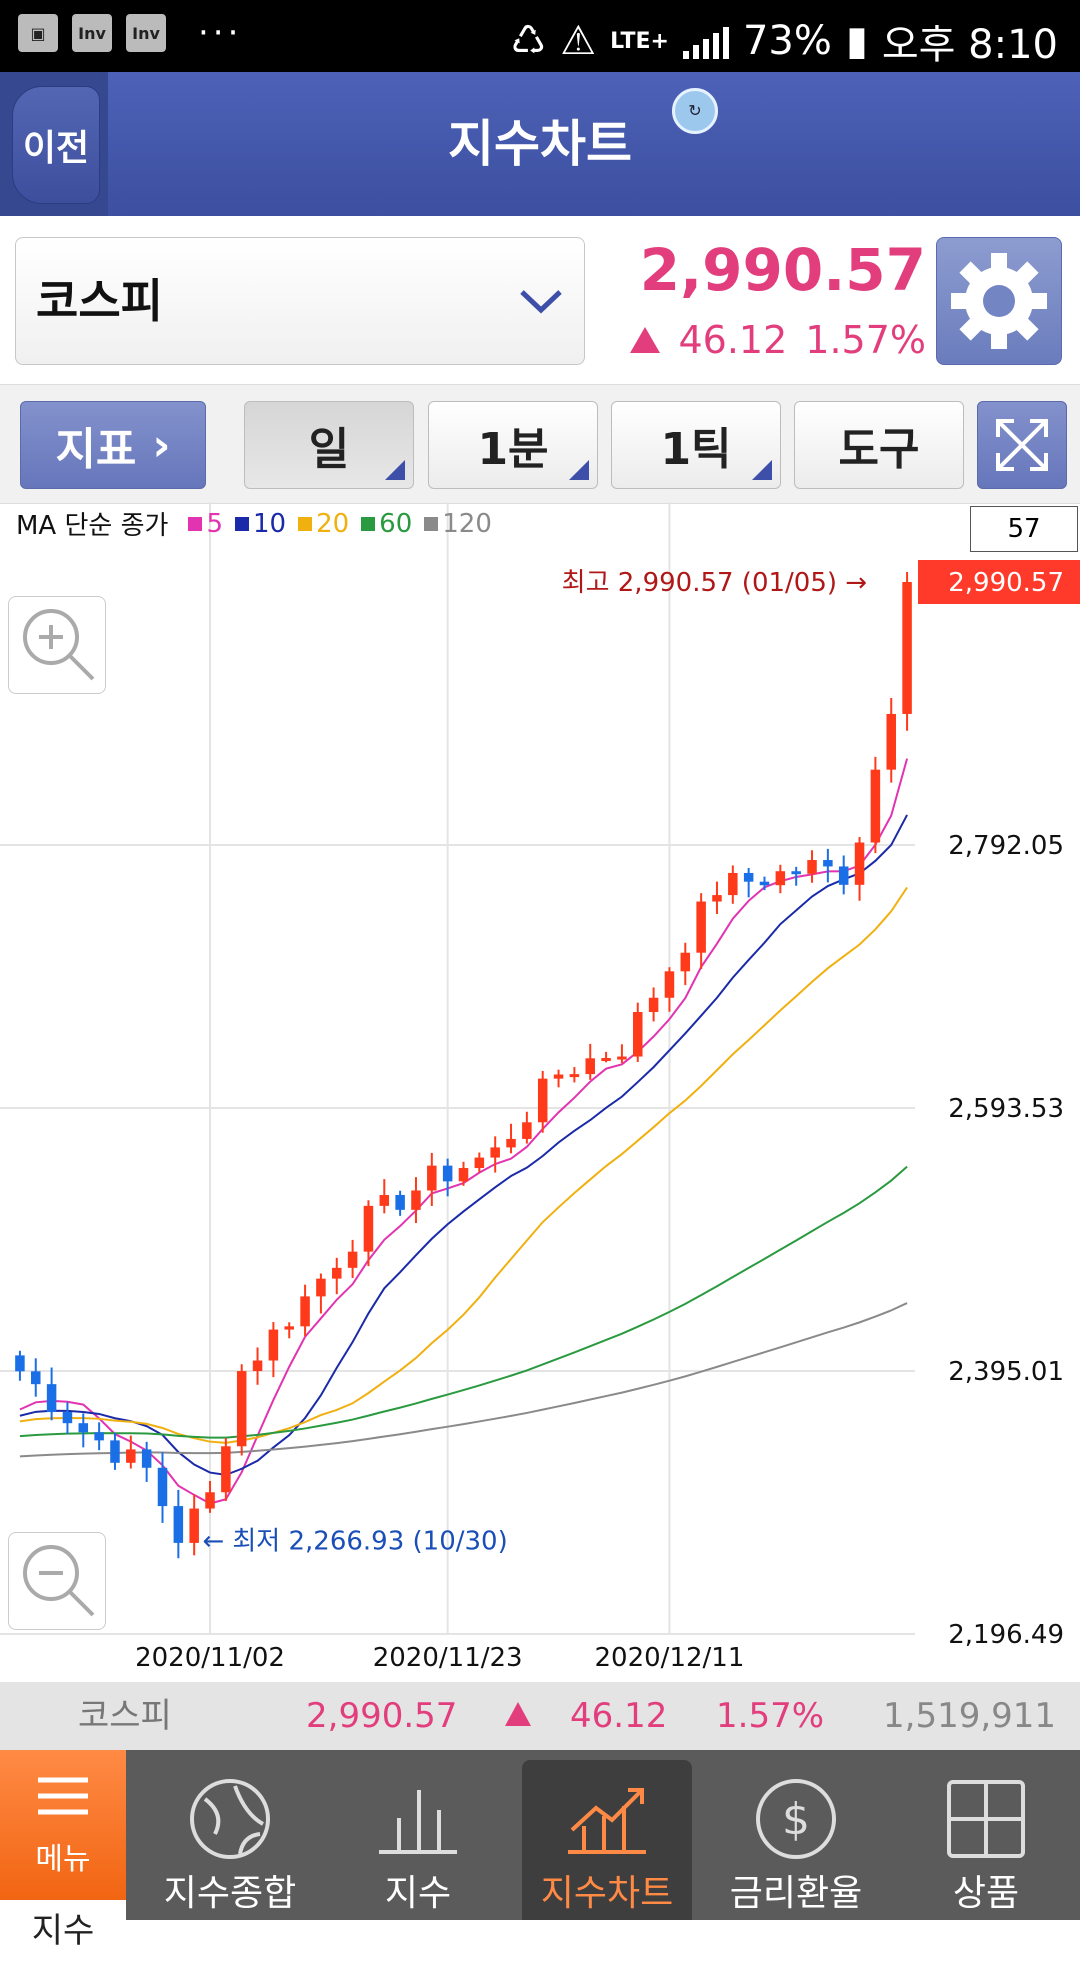 This screenshot has height=1970, width=1080. Describe the element at coordinates (96, 449) in the screenshot. I see `indicator-label: 지표` at that location.